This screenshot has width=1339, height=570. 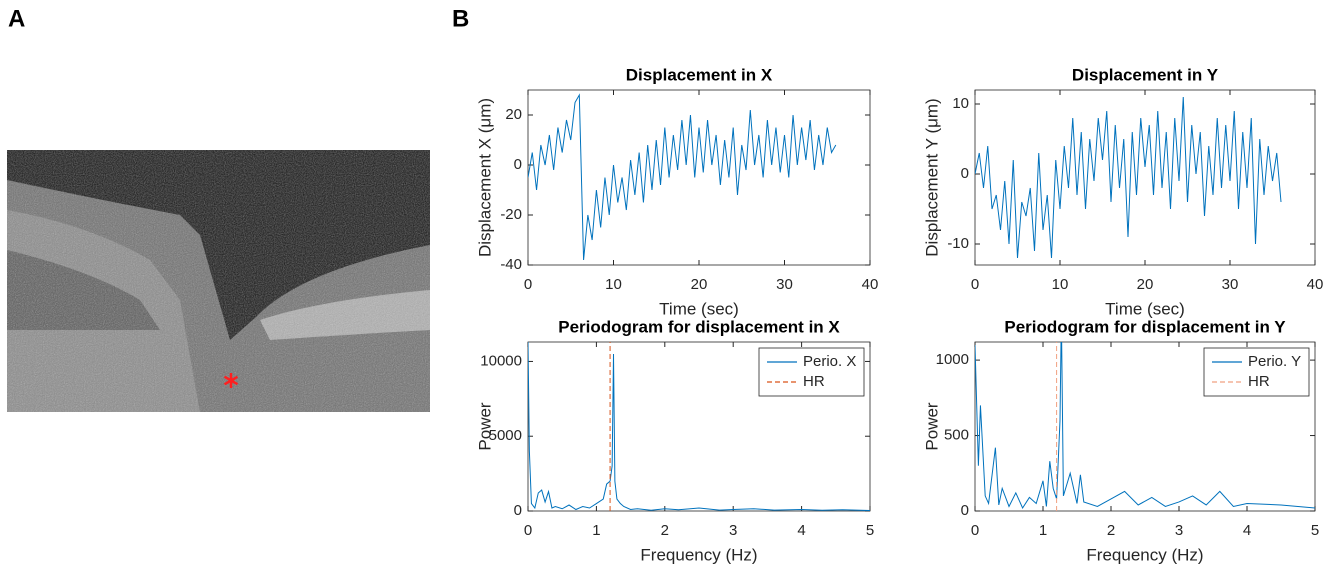 What do you see at coordinates (699, 74) in the screenshot?
I see `chart-title: Displacement in X` at bounding box center [699, 74].